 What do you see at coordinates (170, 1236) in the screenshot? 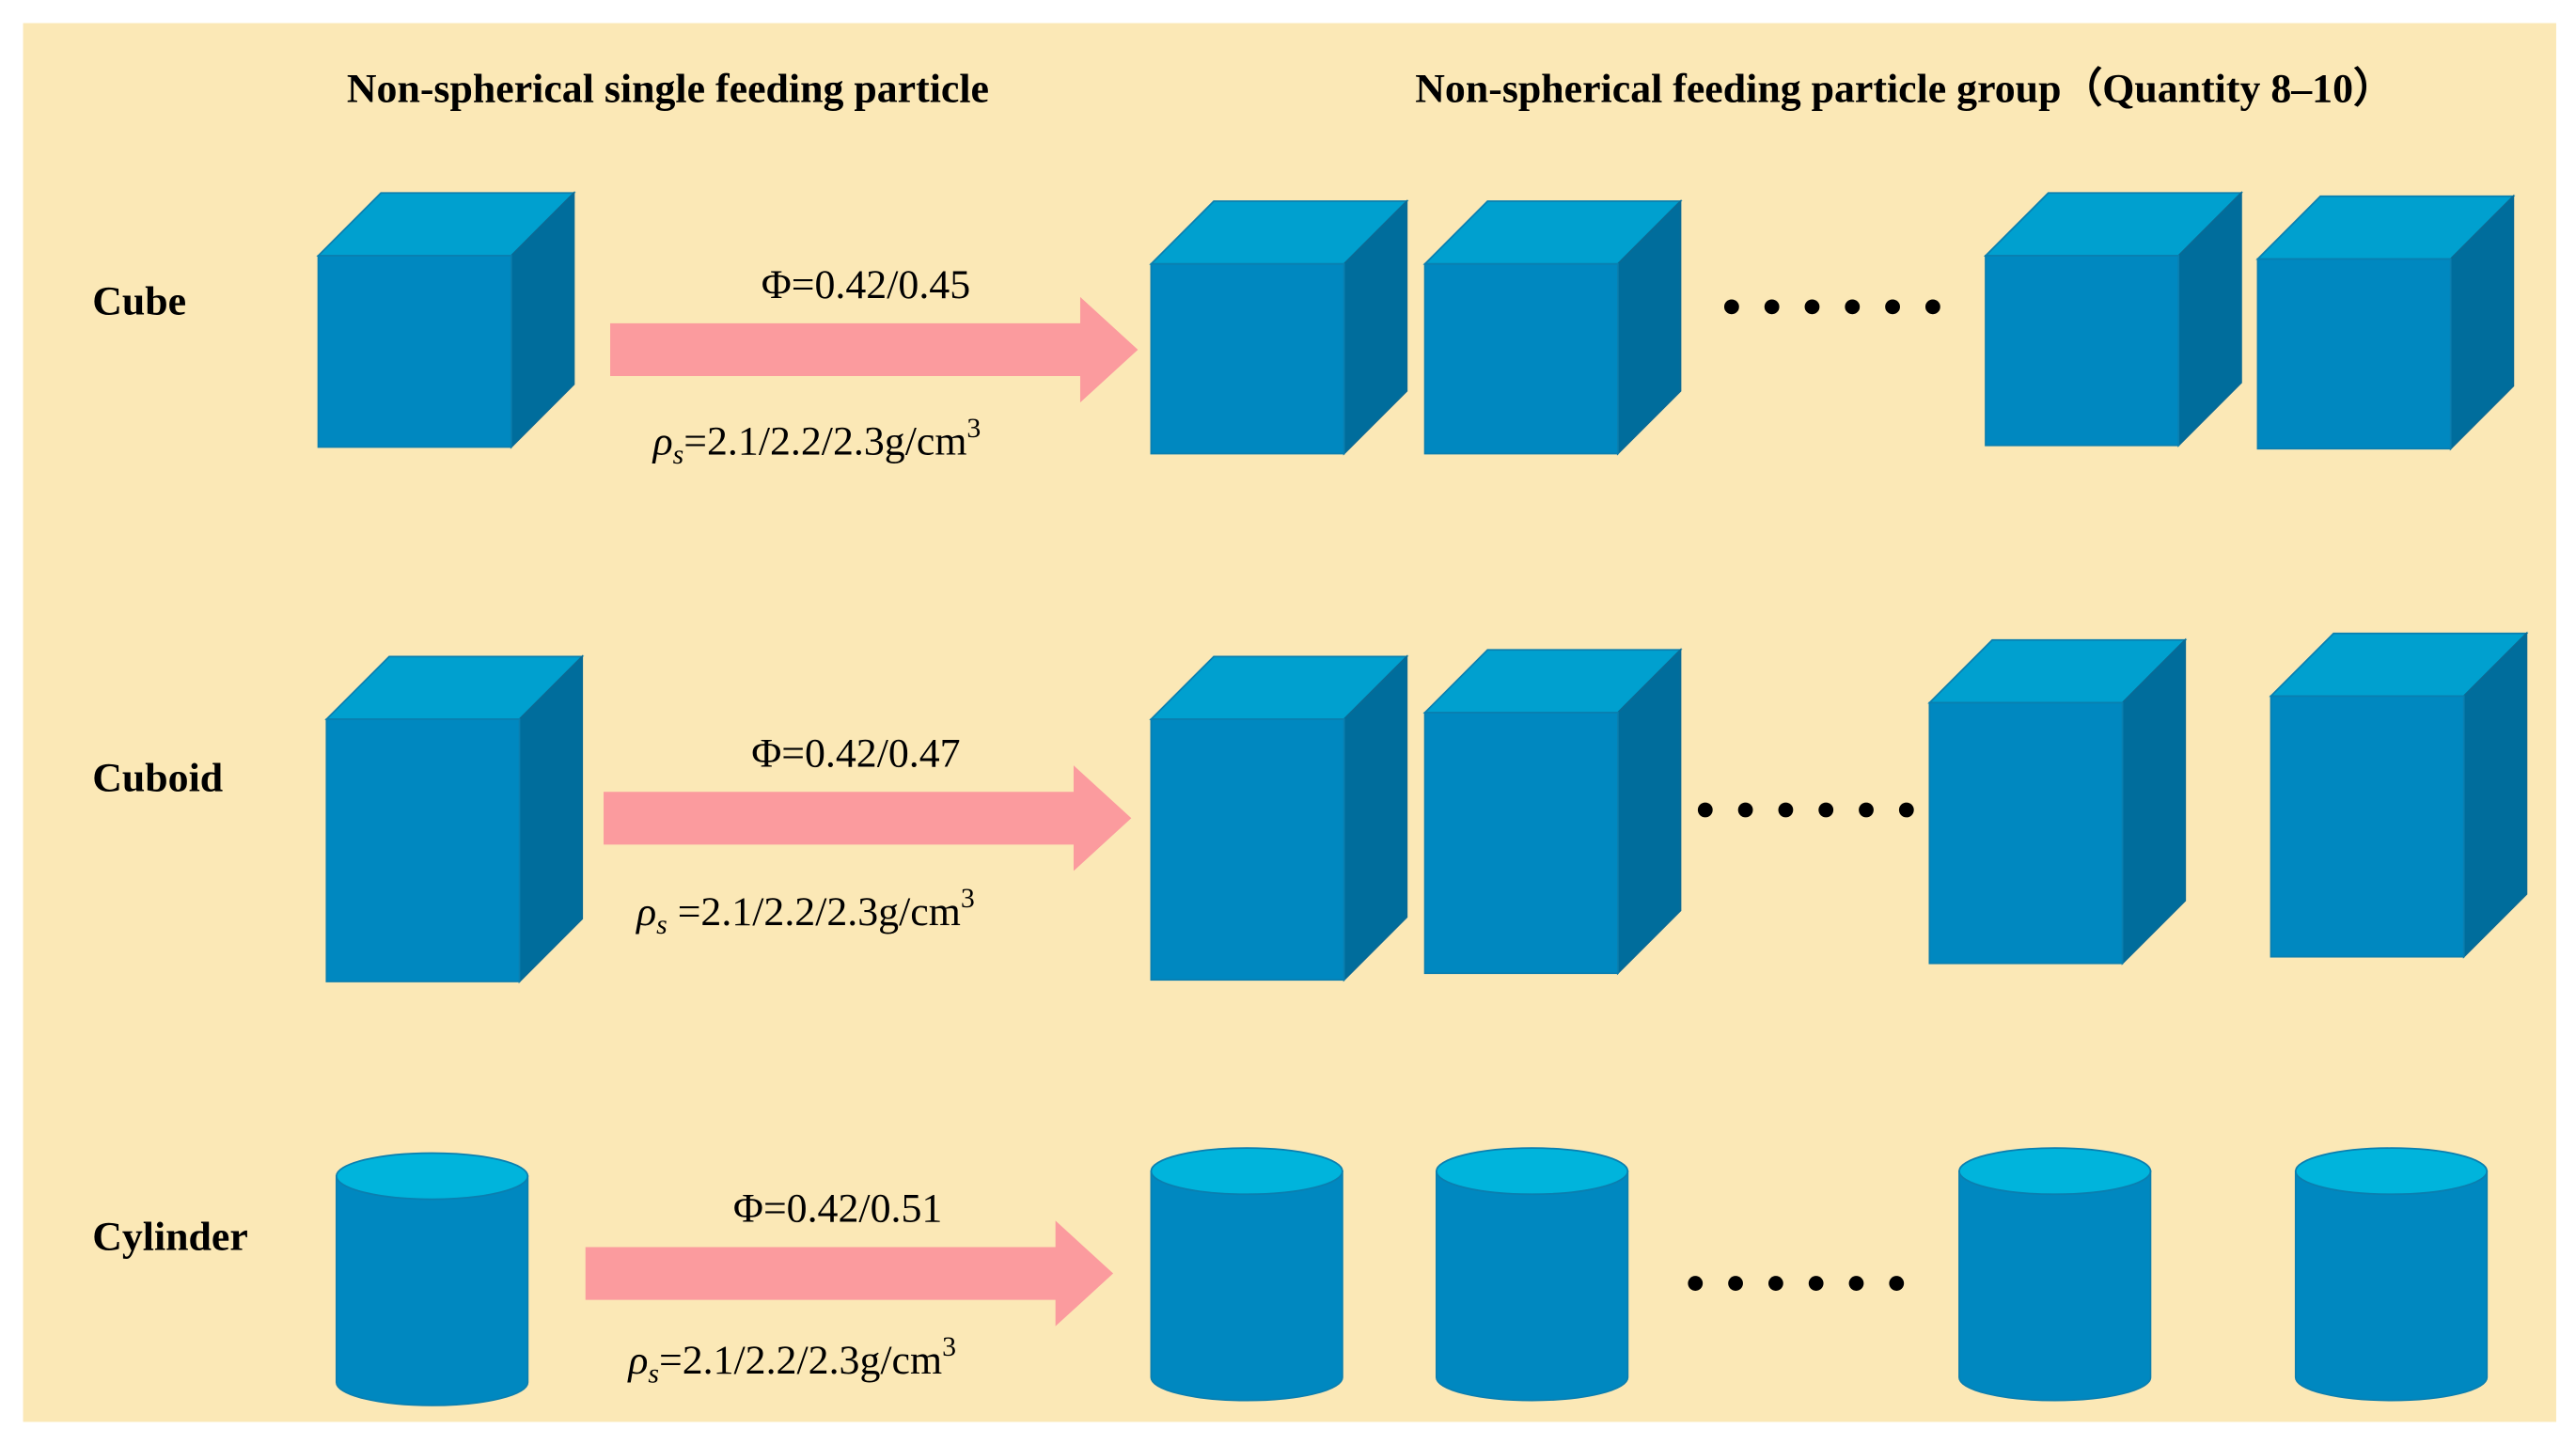
I see `row-label: Cylinder` at bounding box center [170, 1236].